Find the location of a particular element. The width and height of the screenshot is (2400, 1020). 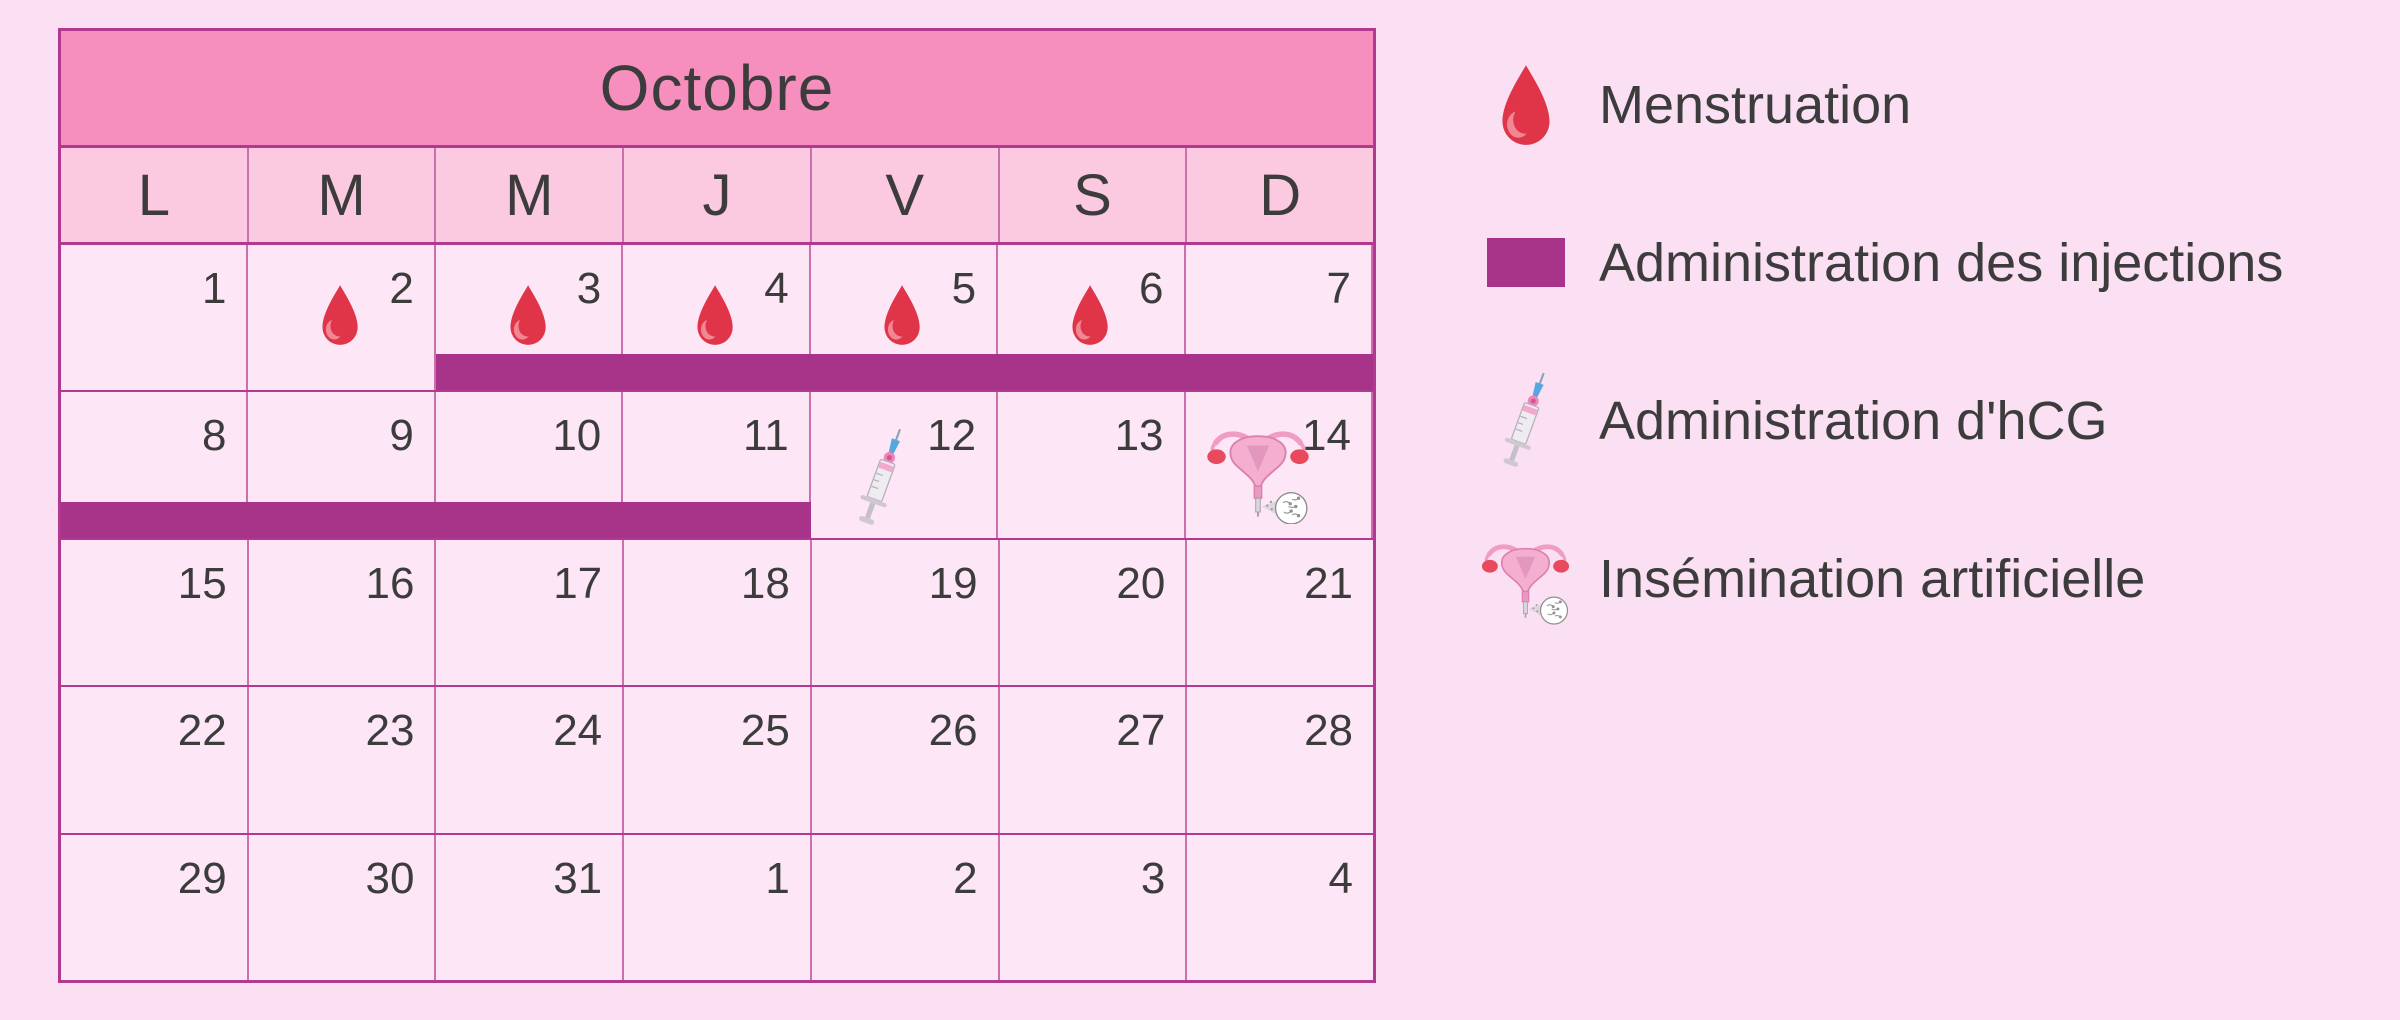

day-number: 9 is located at coordinates (401, 436).